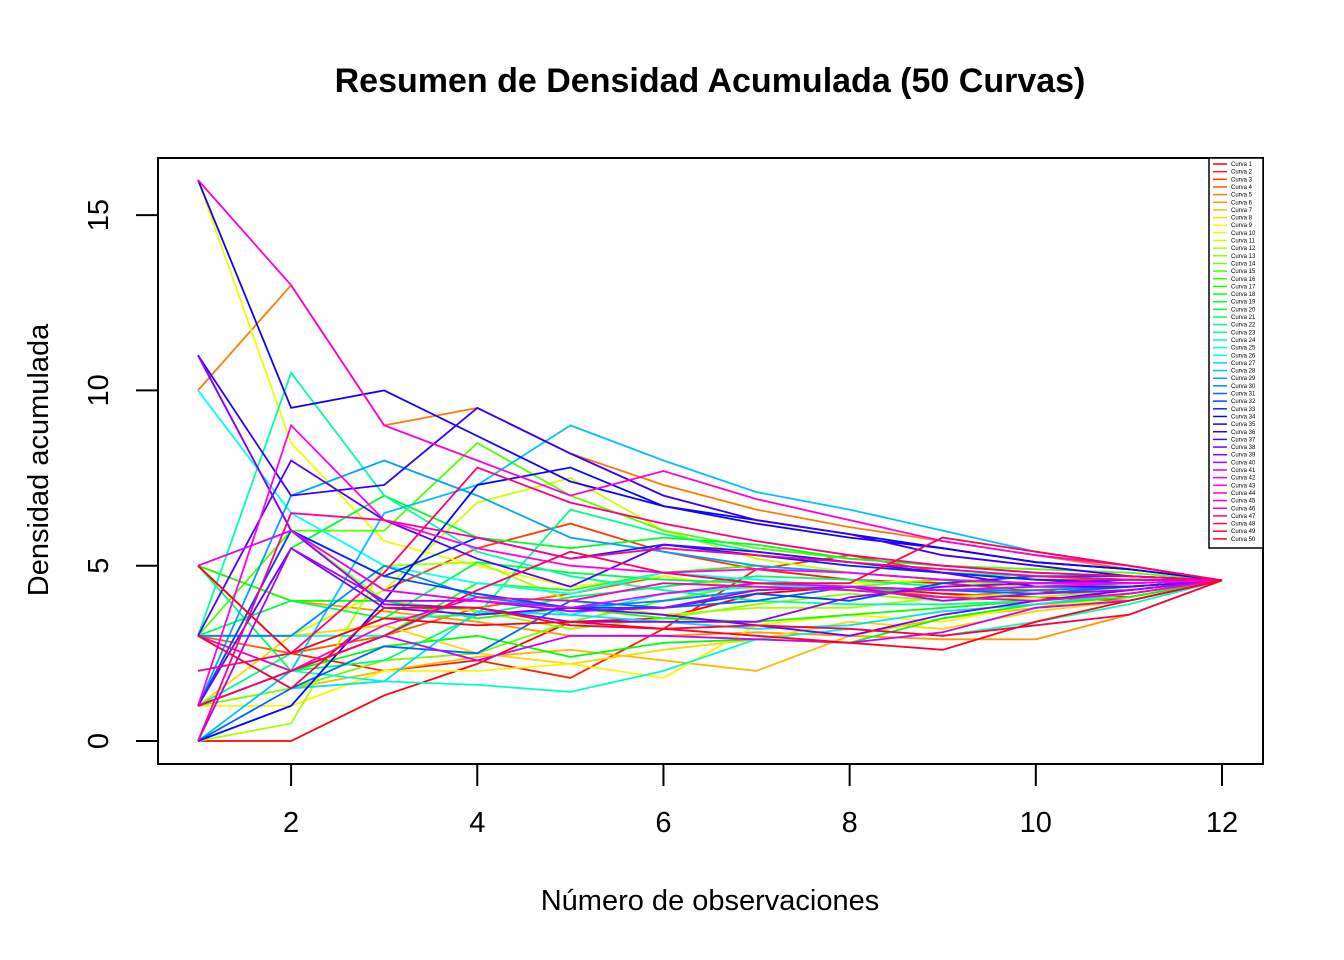 The image size is (1344, 960). I want to click on legend-label: Curva 46, so click(1243, 509).